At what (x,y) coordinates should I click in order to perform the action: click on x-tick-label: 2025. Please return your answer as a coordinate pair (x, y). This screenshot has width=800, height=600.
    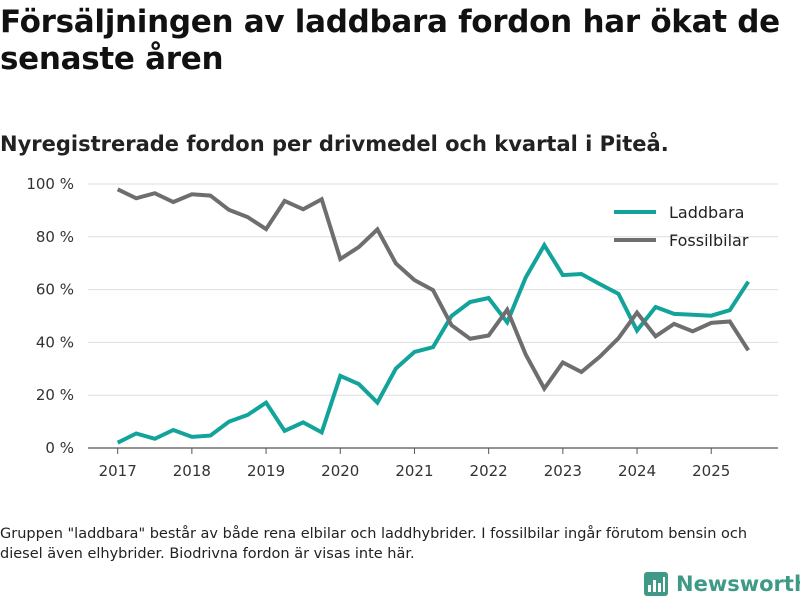
    Looking at the image, I should click on (711, 471).